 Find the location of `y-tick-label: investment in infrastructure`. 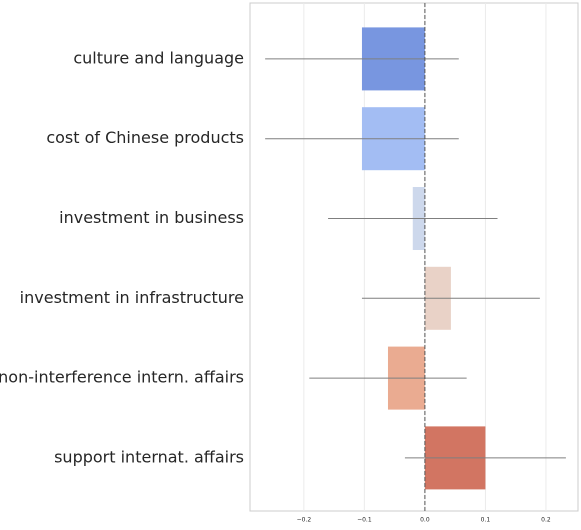

y-tick-label: investment in infrastructure is located at coordinates (132, 297).